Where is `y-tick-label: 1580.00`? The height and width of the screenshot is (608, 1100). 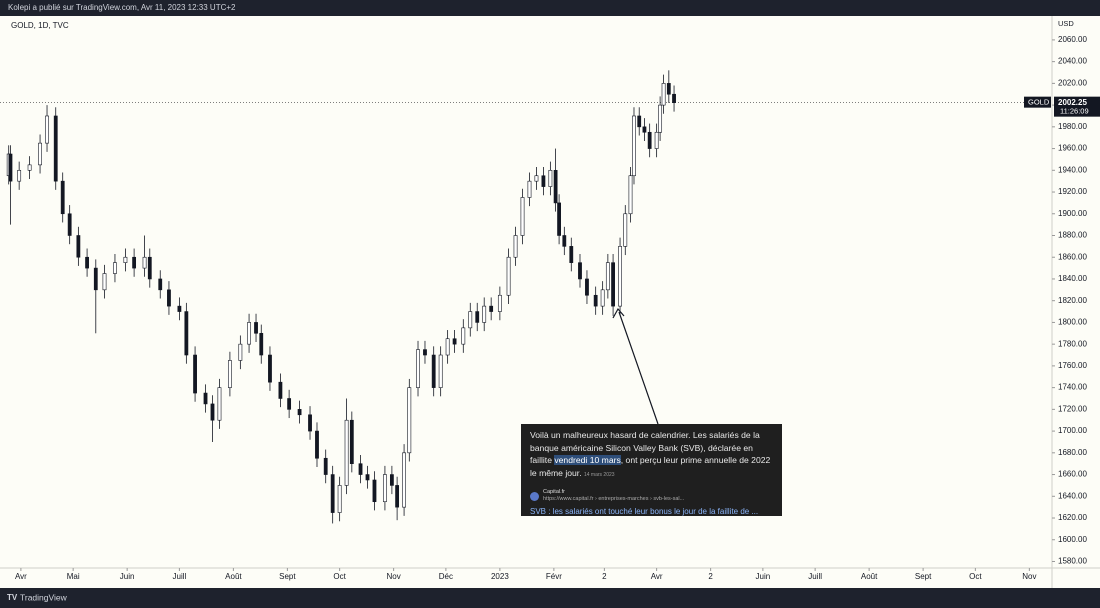
y-tick-label: 1580.00 is located at coordinates (1072, 561).